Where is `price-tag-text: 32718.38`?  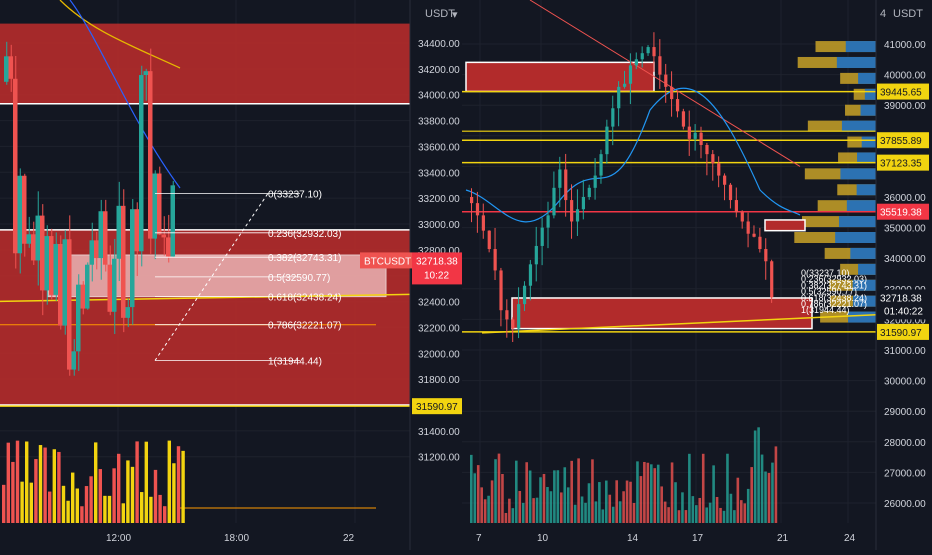 price-tag-text: 32718.38 is located at coordinates (437, 261).